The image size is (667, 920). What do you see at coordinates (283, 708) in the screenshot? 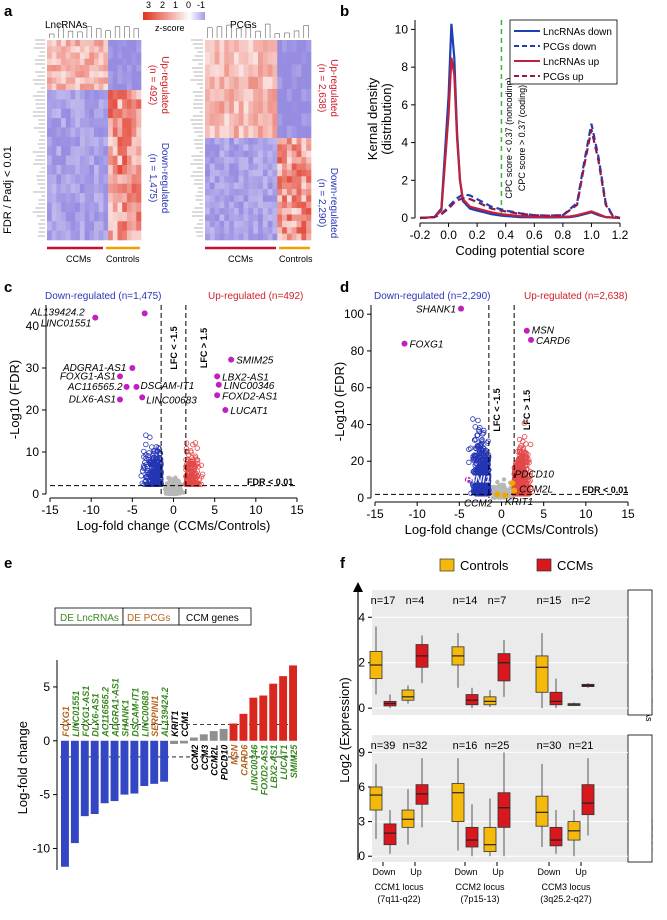
I see `lfc-bar` at bounding box center [283, 708].